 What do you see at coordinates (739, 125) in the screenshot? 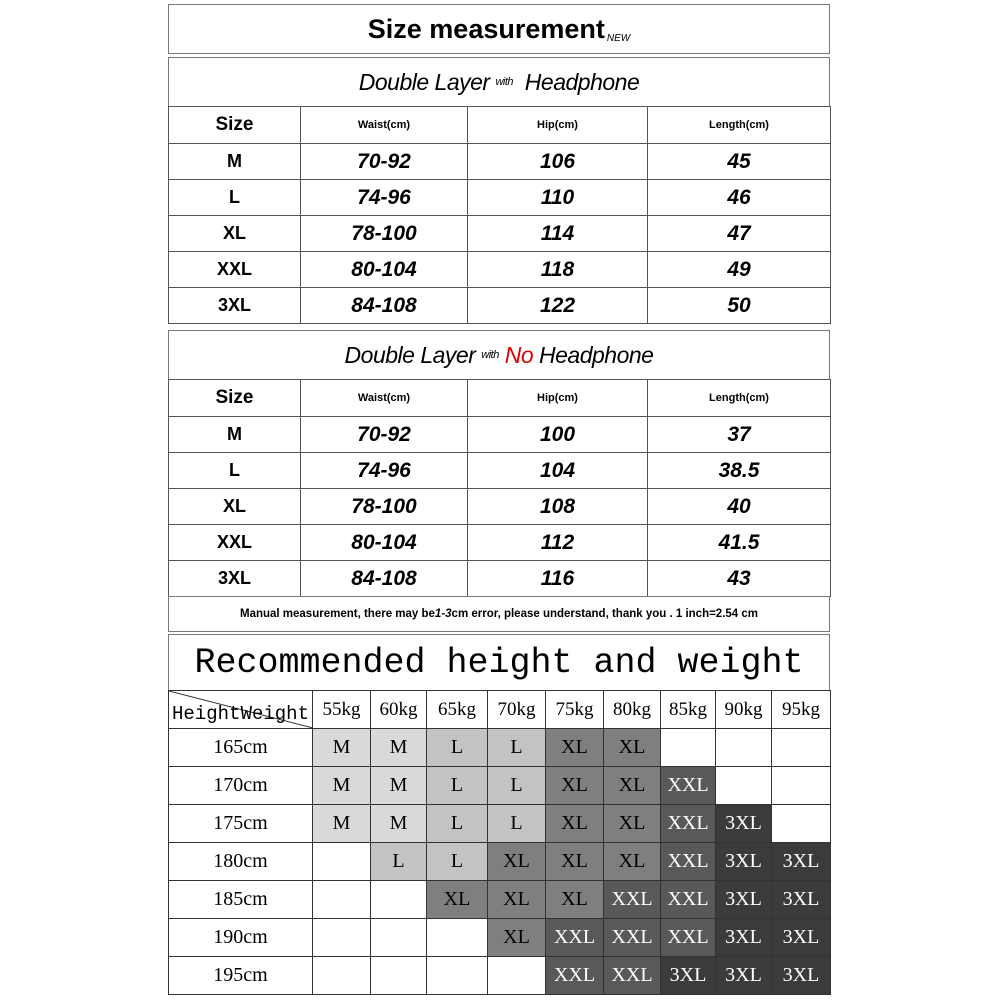
I see `column-header: Length(cm)` at bounding box center [739, 125].